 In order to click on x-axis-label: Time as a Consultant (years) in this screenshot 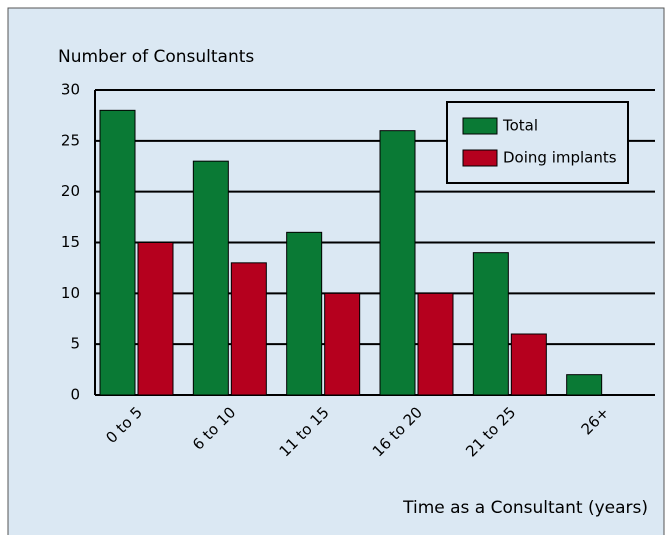, I will do `click(525, 508)`.